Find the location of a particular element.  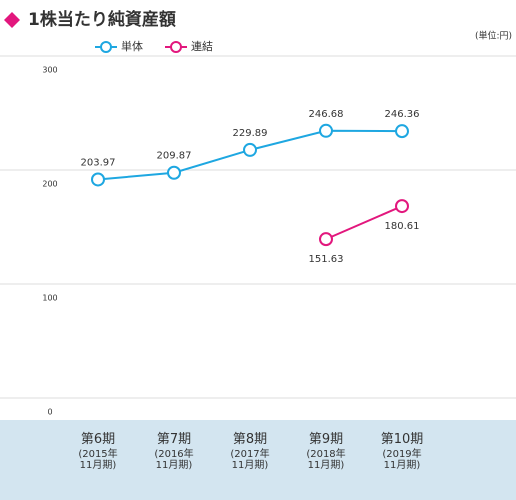

legend-label: 連結 is located at coordinates (202, 46).